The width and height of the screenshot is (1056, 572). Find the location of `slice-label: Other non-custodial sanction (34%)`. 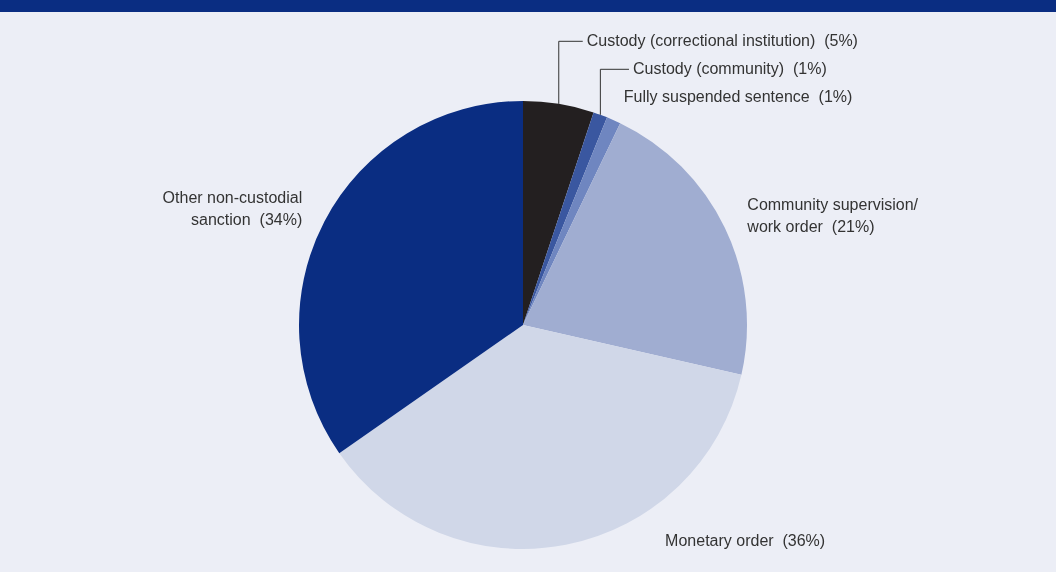

slice-label: Other non-custodial sanction (34%) is located at coordinates (232, 209).